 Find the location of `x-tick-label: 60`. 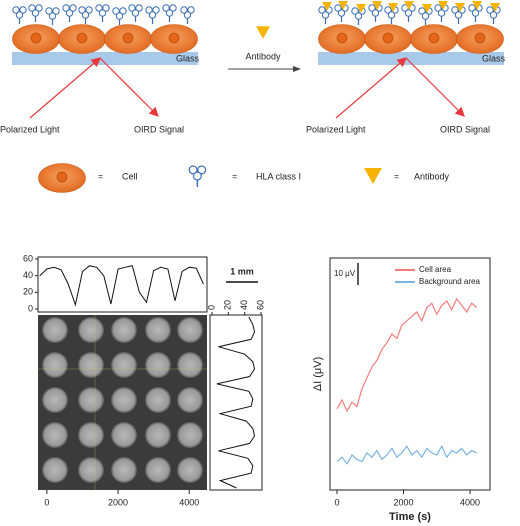

x-tick-label: 60 is located at coordinates (260, 305).